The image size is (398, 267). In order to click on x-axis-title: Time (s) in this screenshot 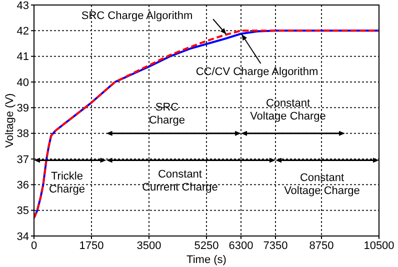, I will do `click(206, 260)`.